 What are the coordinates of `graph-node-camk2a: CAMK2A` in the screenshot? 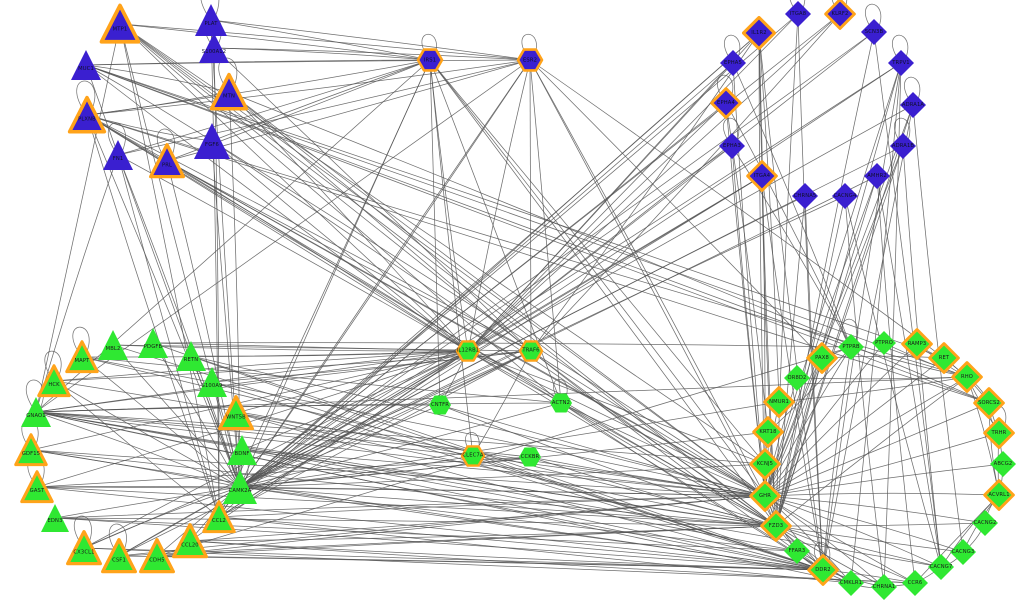 It's located at (240, 487).